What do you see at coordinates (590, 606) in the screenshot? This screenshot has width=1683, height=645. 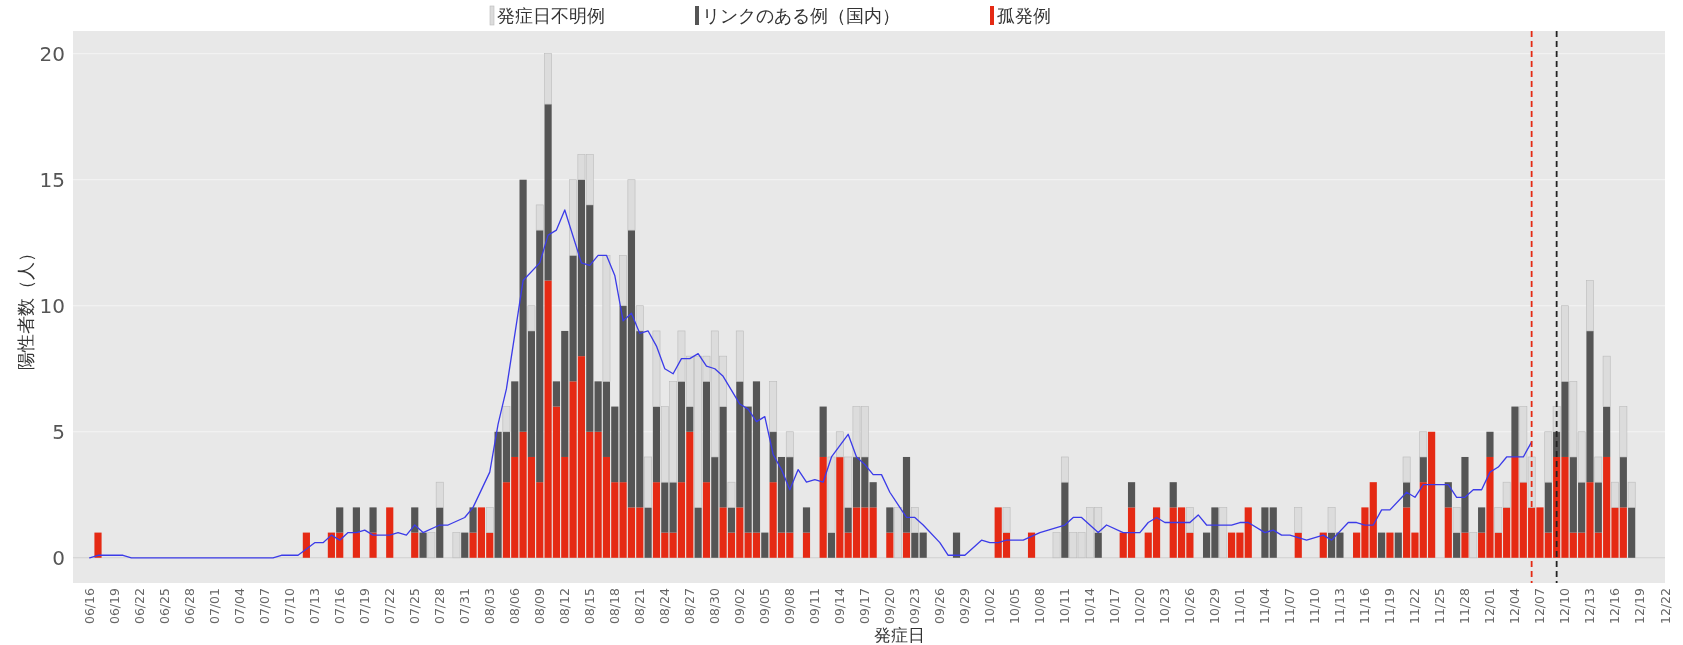 I see `x-tick-label: 08/15` at bounding box center [590, 606].